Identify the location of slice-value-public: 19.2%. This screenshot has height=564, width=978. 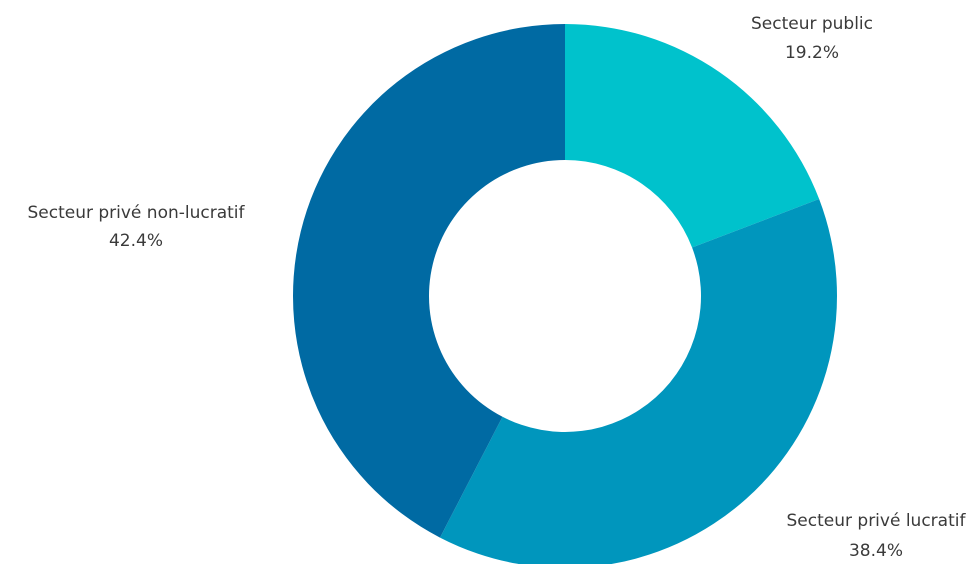
(812, 53).